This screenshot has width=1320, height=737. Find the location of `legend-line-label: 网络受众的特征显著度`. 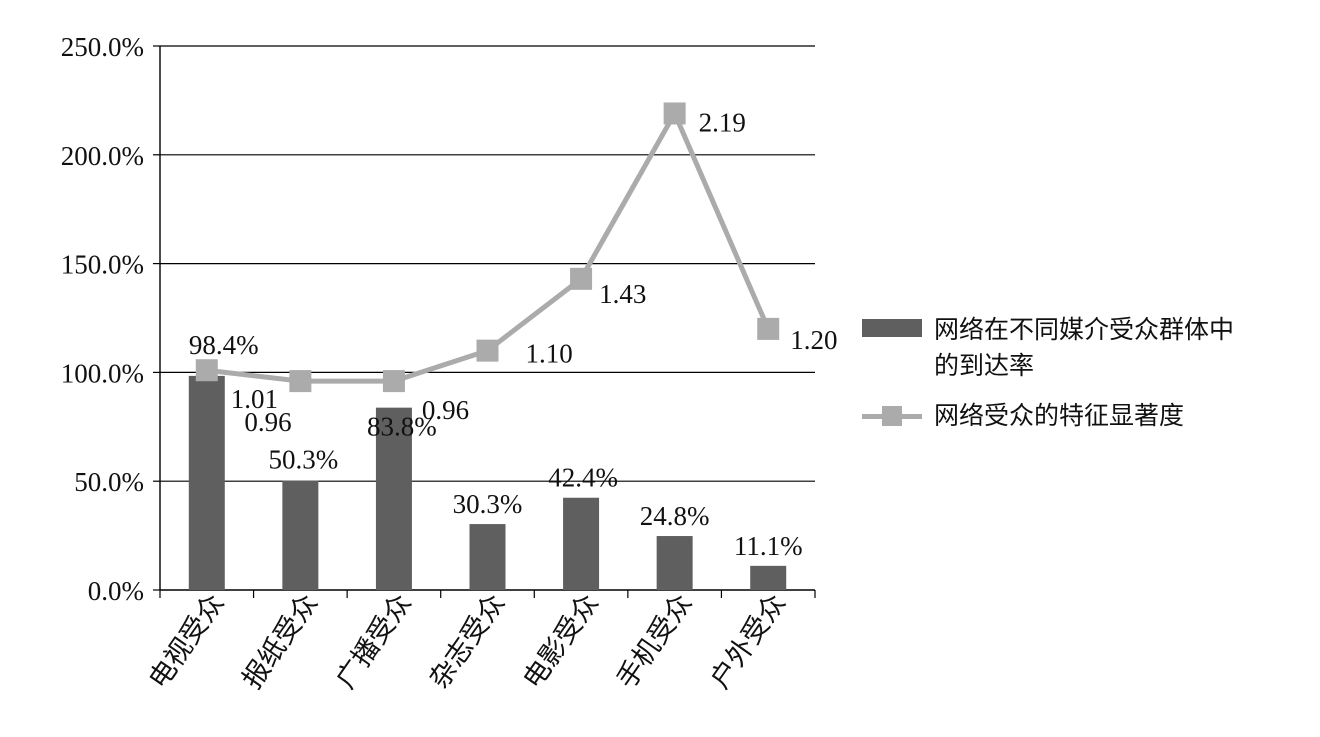

legend-line-label: 网络受众的特征显著度 is located at coordinates (1059, 415).